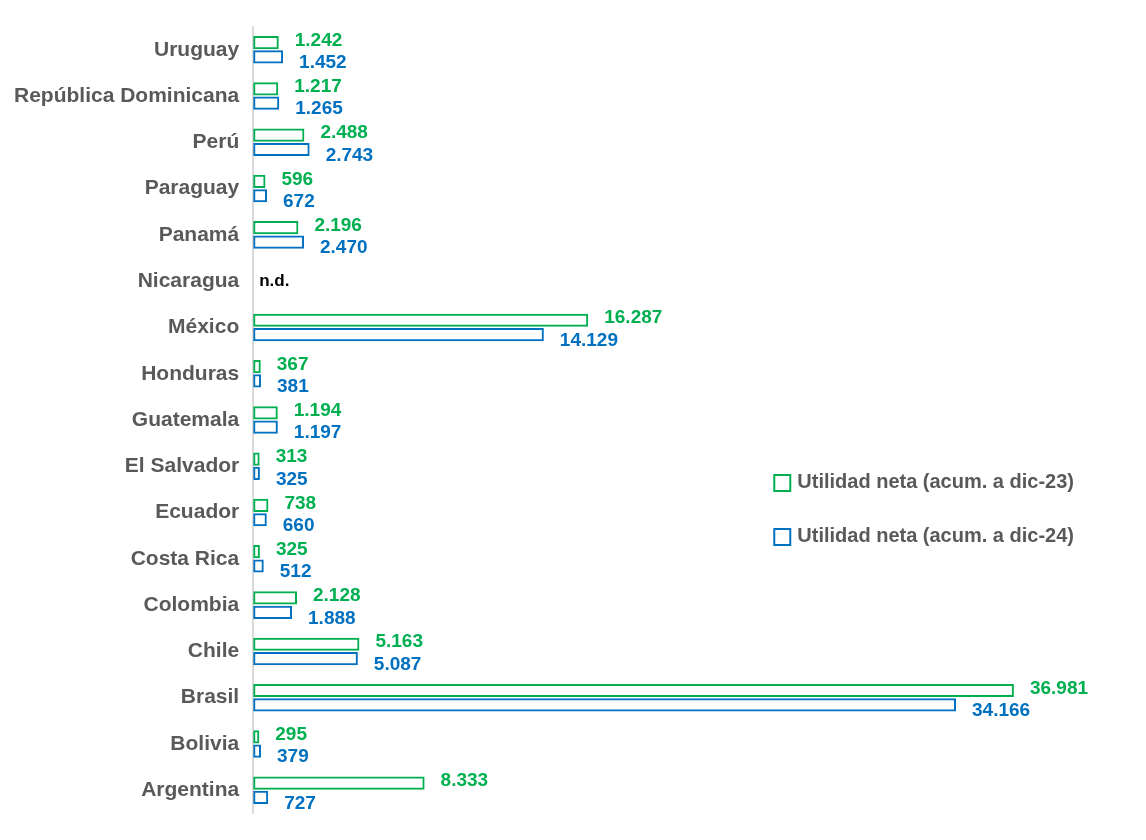  Describe the element at coordinates (936, 535) in the screenshot. I see `legend-label: Utilidad neta (acum. a dic-24)` at that location.